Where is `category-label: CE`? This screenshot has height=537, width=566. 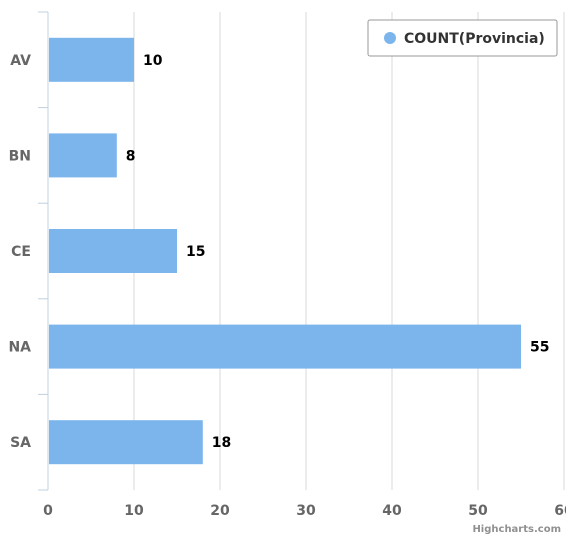
category-label: CE is located at coordinates (21, 252).